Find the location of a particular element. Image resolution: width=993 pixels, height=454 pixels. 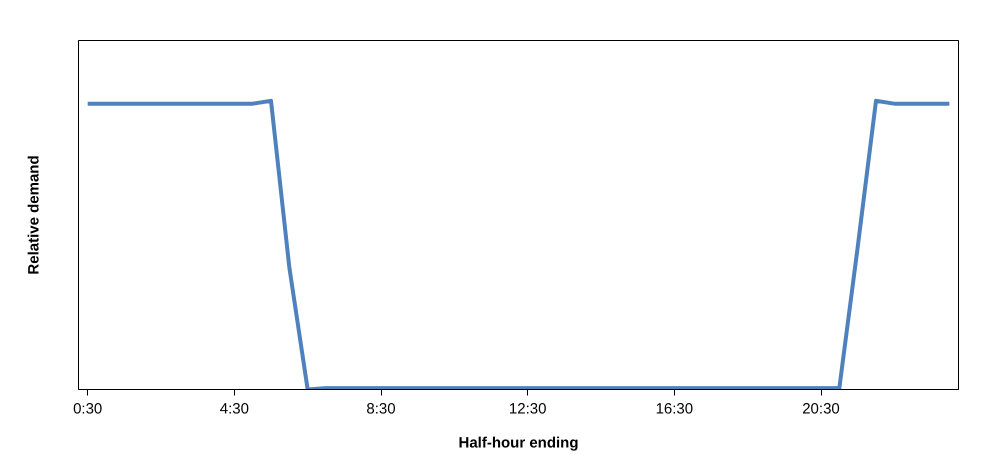

x-tick-label: 0:30 is located at coordinates (87, 409).